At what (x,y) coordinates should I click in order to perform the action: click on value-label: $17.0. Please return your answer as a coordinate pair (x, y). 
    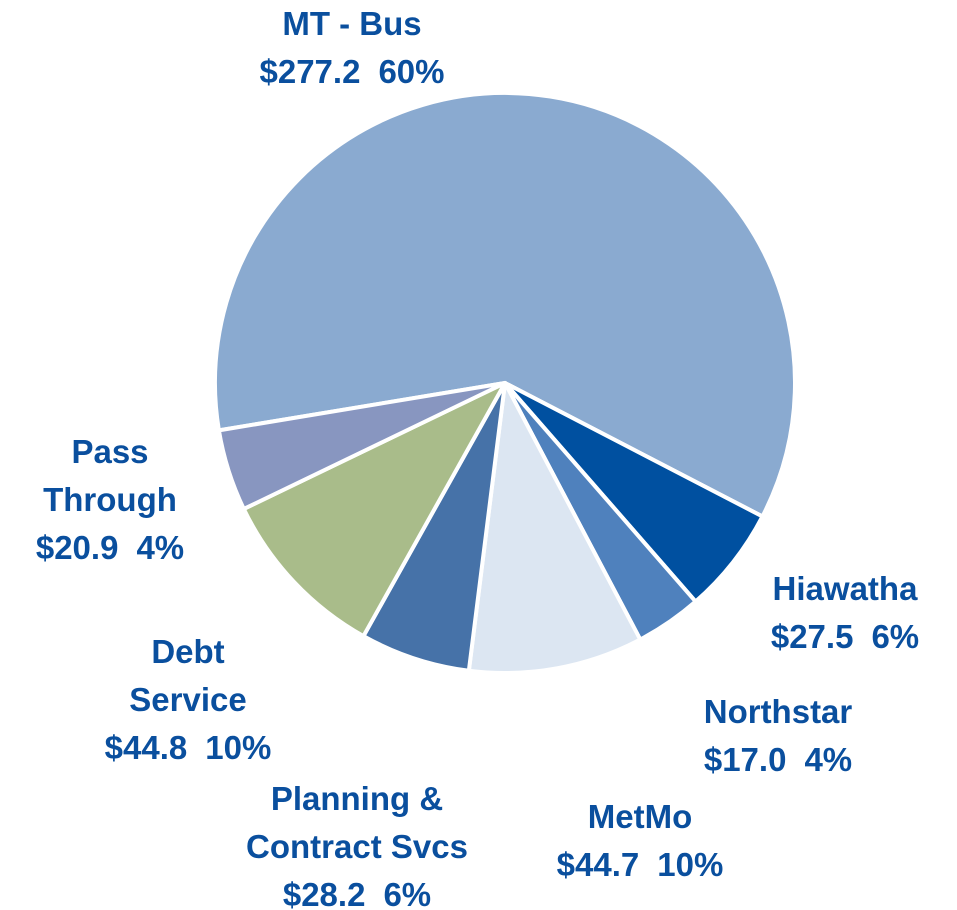
    Looking at the image, I should click on (745, 759).